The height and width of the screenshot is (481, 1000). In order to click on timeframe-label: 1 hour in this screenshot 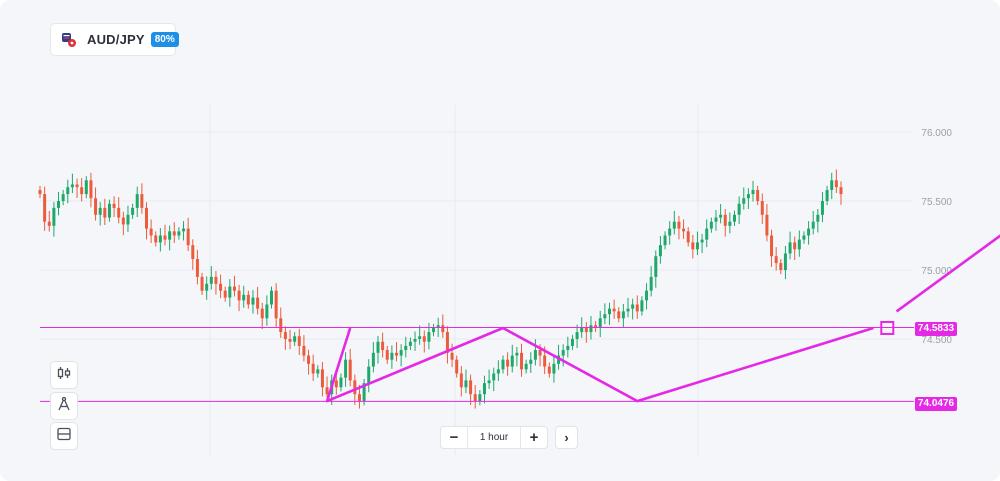, I will do `click(494, 437)`.